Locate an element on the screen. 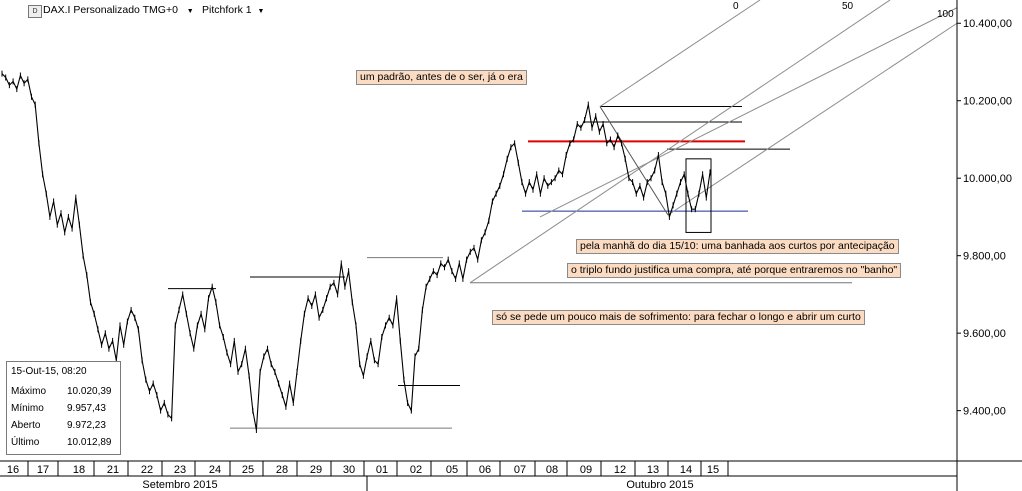 This screenshot has height=491, width=1022. x-tick-label: 08 is located at coordinates (552, 470).